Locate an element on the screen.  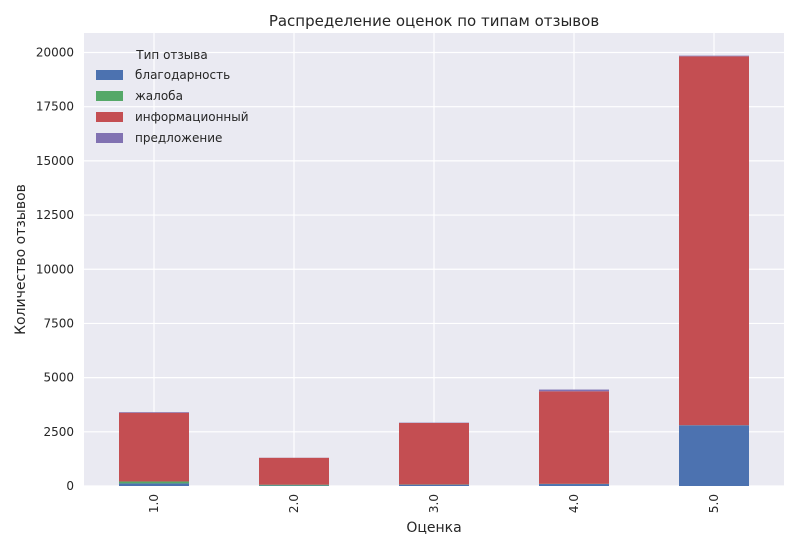
x-tick-label: 2.0 is located at coordinates (294, 503).